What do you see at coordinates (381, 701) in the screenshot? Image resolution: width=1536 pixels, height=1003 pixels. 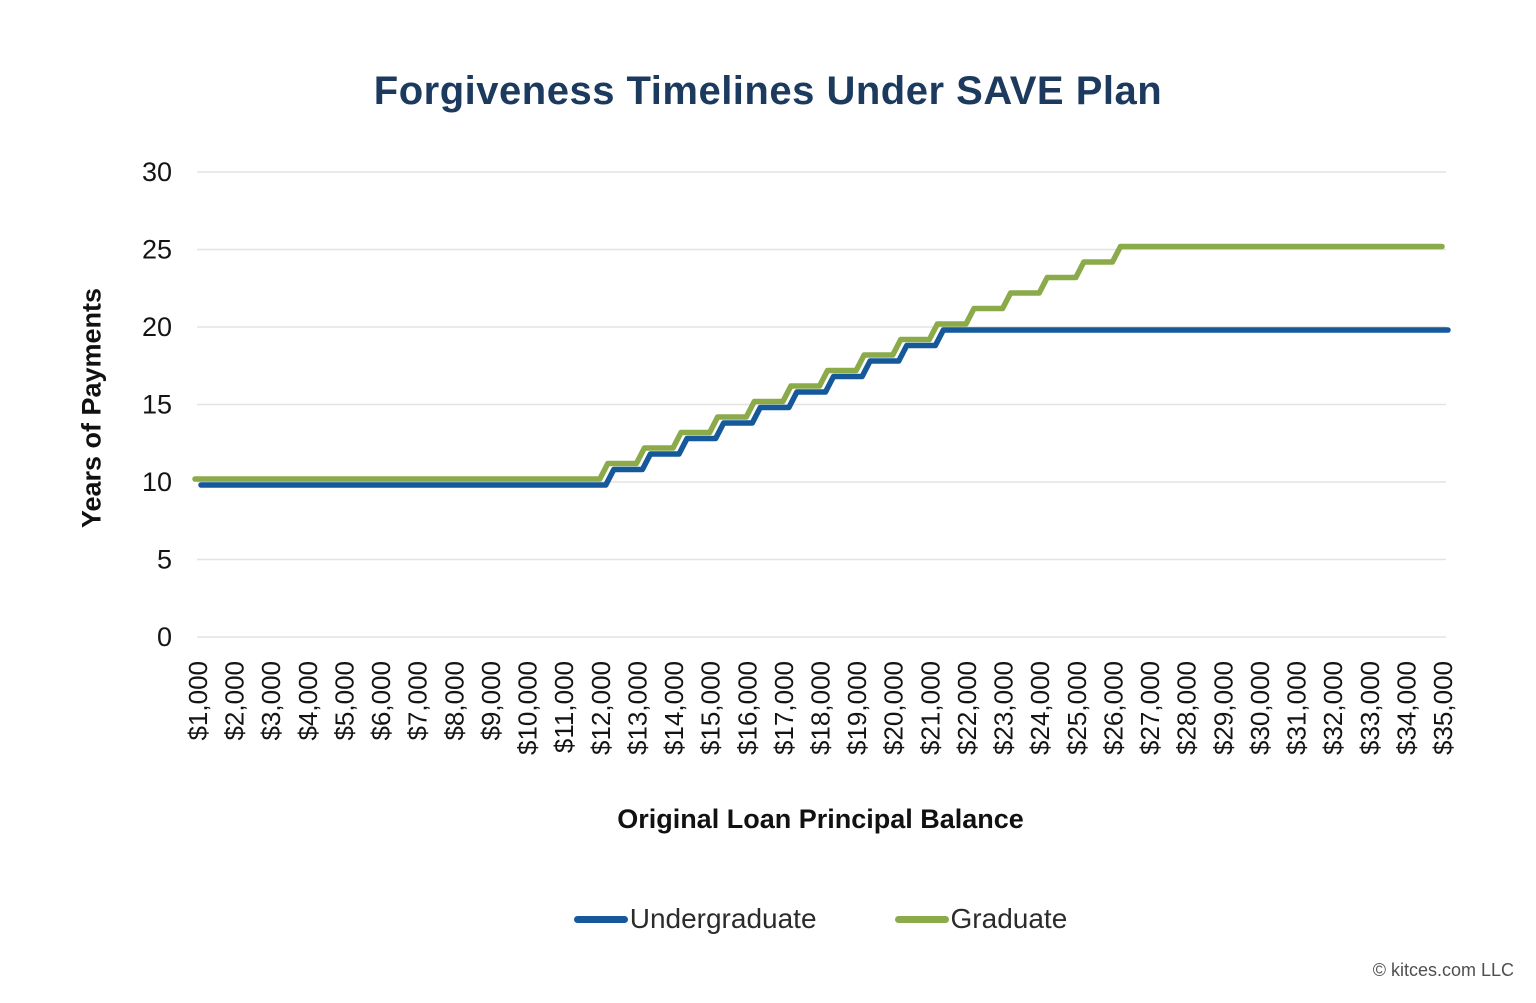 I see `x-tick-label: $6,000` at bounding box center [381, 701].